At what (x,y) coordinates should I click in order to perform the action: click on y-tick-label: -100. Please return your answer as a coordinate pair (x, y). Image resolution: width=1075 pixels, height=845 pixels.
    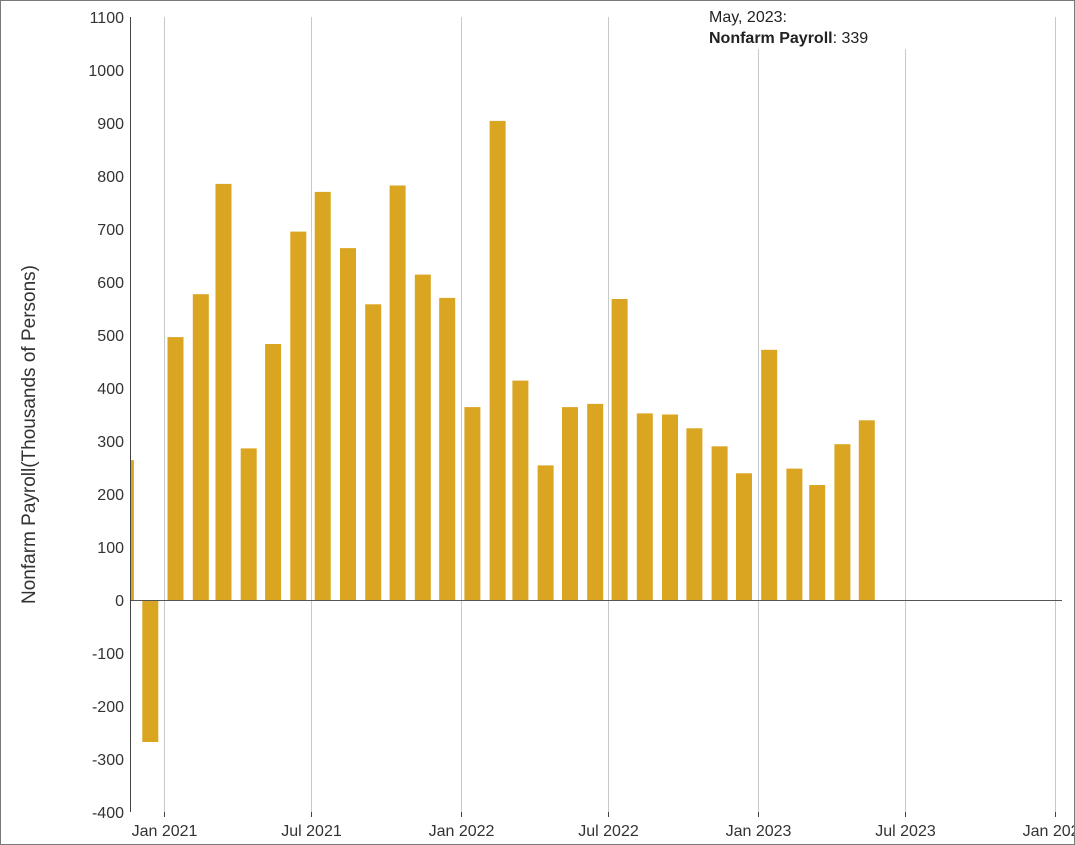
    Looking at the image, I should click on (108, 654).